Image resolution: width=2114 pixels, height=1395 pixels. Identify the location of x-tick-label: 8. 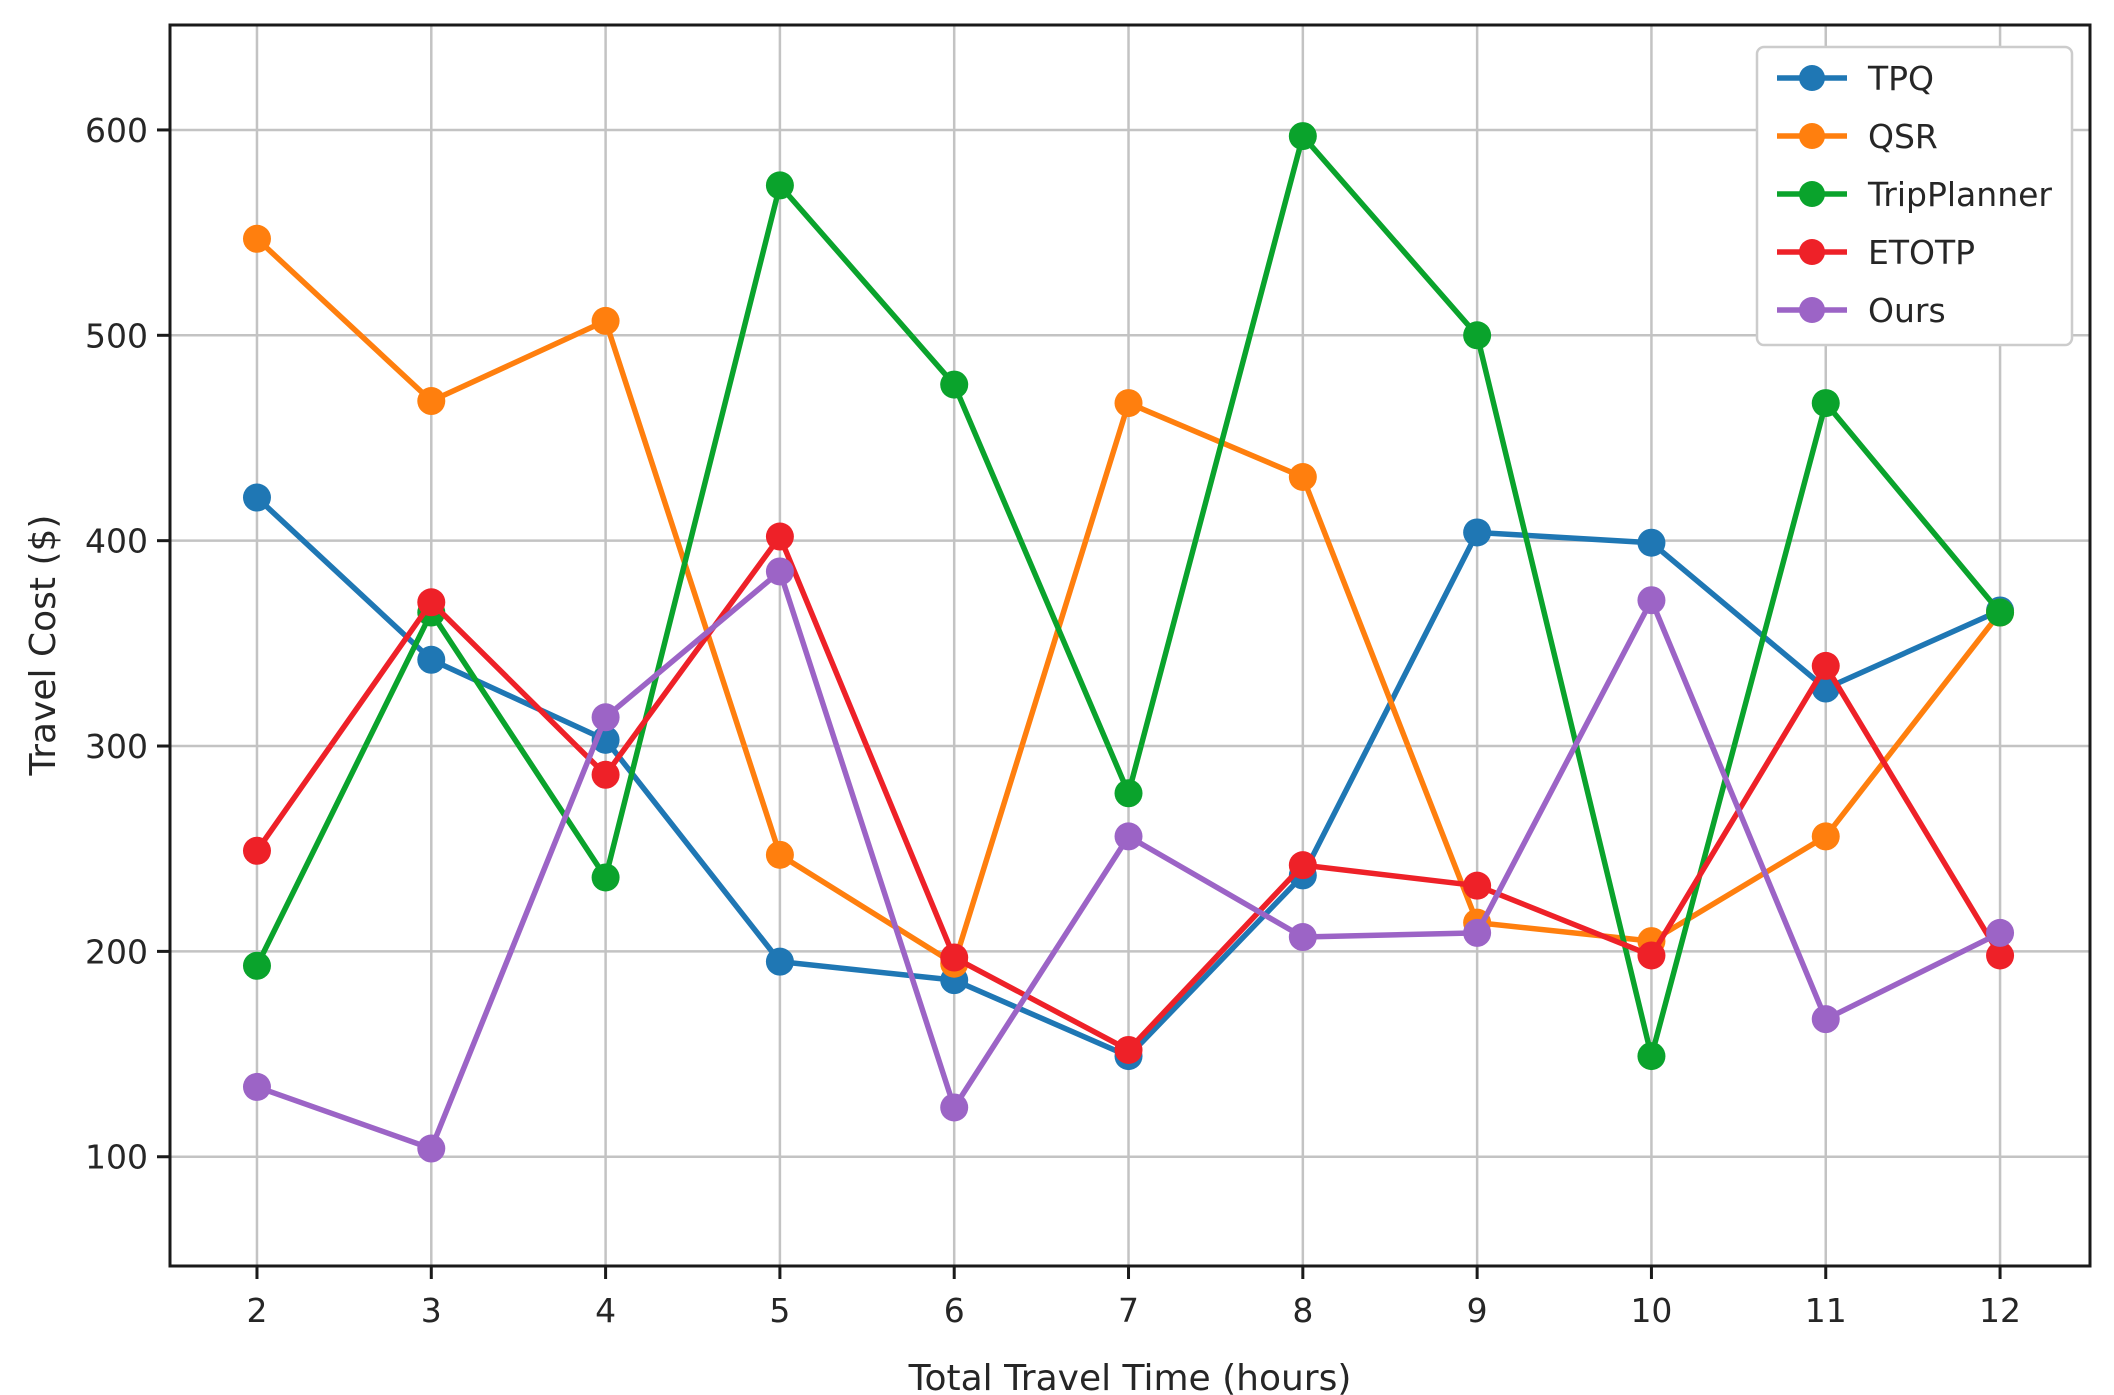
(1302, 1310).